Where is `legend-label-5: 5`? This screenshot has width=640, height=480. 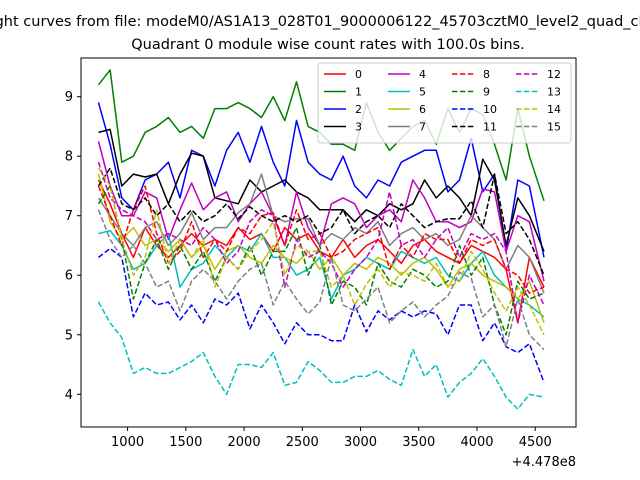
legend-label-5: 5 is located at coordinates (422, 92).